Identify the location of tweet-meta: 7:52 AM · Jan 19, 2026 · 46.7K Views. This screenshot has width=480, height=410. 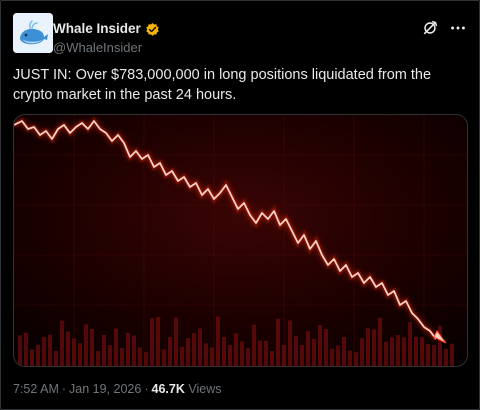
(117, 389).